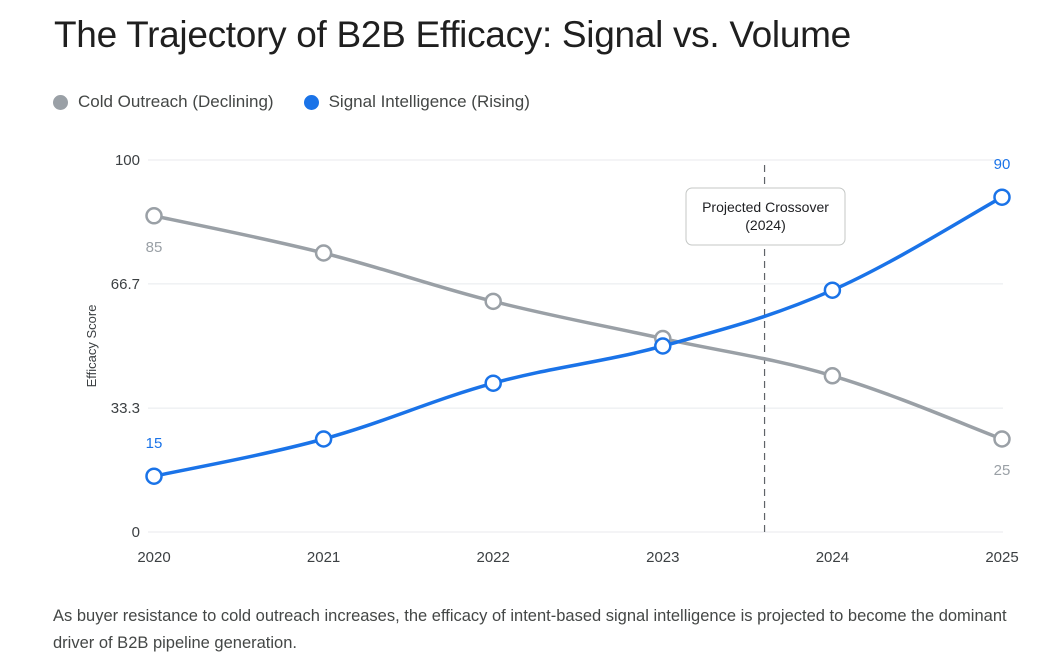 The width and height of the screenshot is (1063, 666). What do you see at coordinates (323, 557) in the screenshot?
I see `x-tick-label: 2021` at bounding box center [323, 557].